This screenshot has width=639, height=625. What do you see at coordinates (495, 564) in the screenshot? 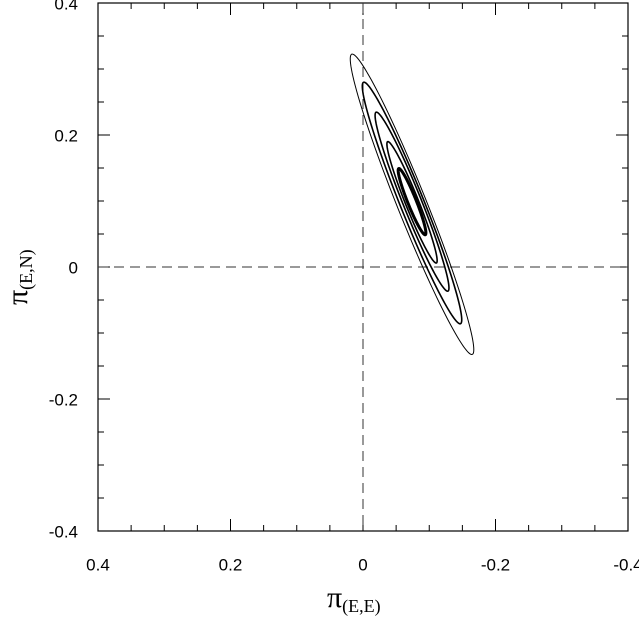
I see `x-tick-label: -0.2` at bounding box center [495, 564].